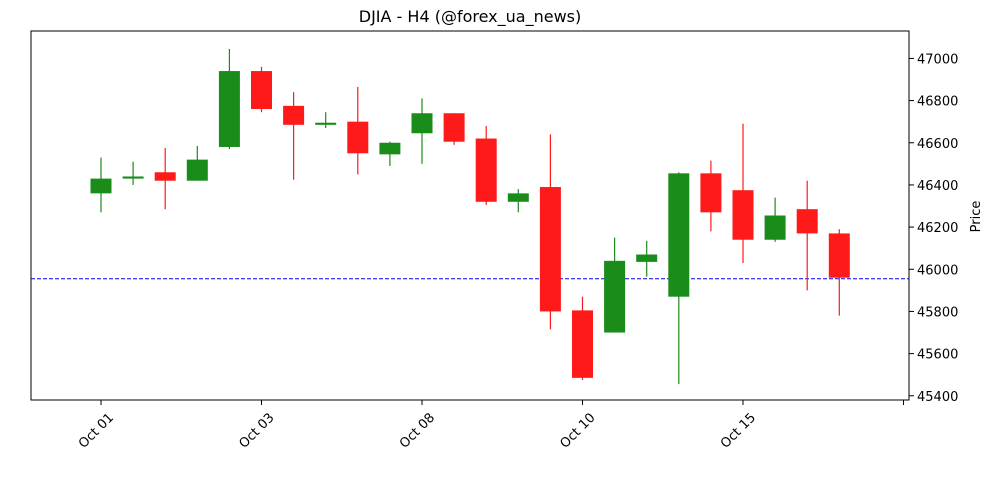 The image size is (1000, 500). I want to click on y-tick-label: 45400, so click(937, 397).